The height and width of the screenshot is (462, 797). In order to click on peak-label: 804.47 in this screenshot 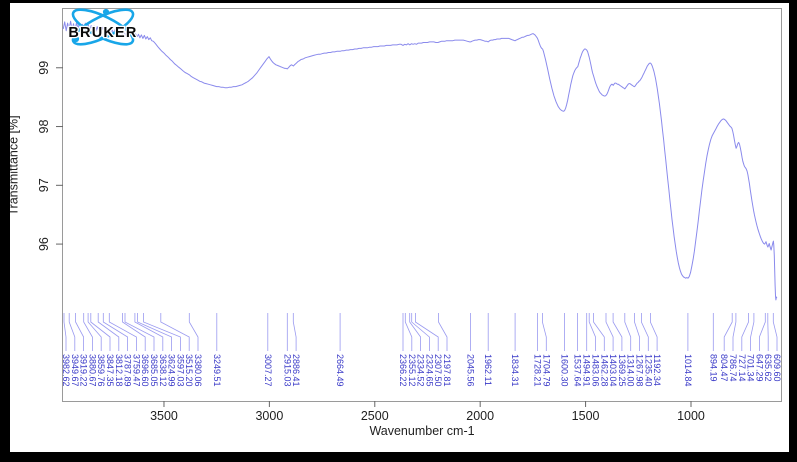, I will do `click(724, 368)`.